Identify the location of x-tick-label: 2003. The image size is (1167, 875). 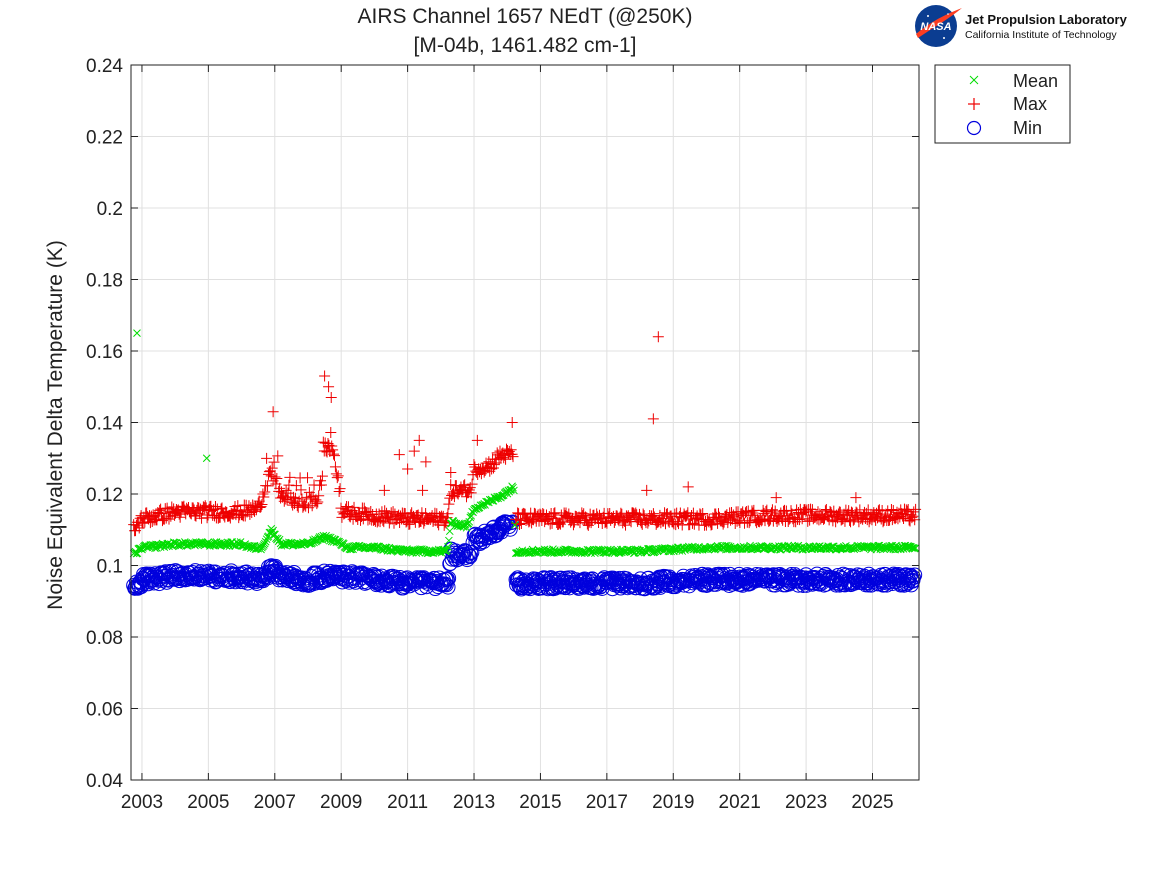
(142, 802).